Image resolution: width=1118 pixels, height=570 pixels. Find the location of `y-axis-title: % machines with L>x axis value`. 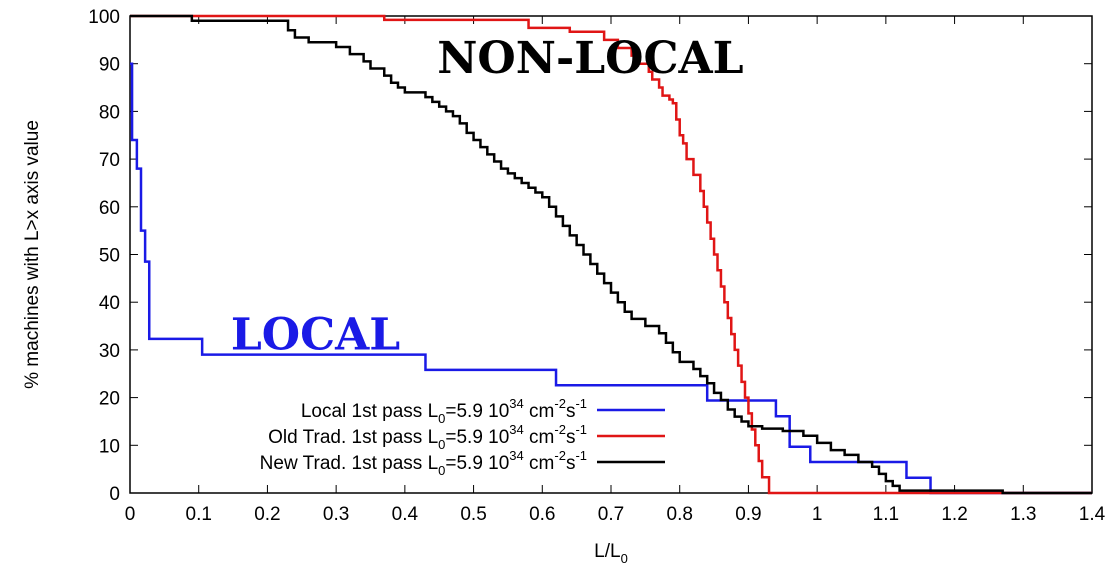

y-axis-title: % machines with L>x axis value is located at coordinates (32, 254).